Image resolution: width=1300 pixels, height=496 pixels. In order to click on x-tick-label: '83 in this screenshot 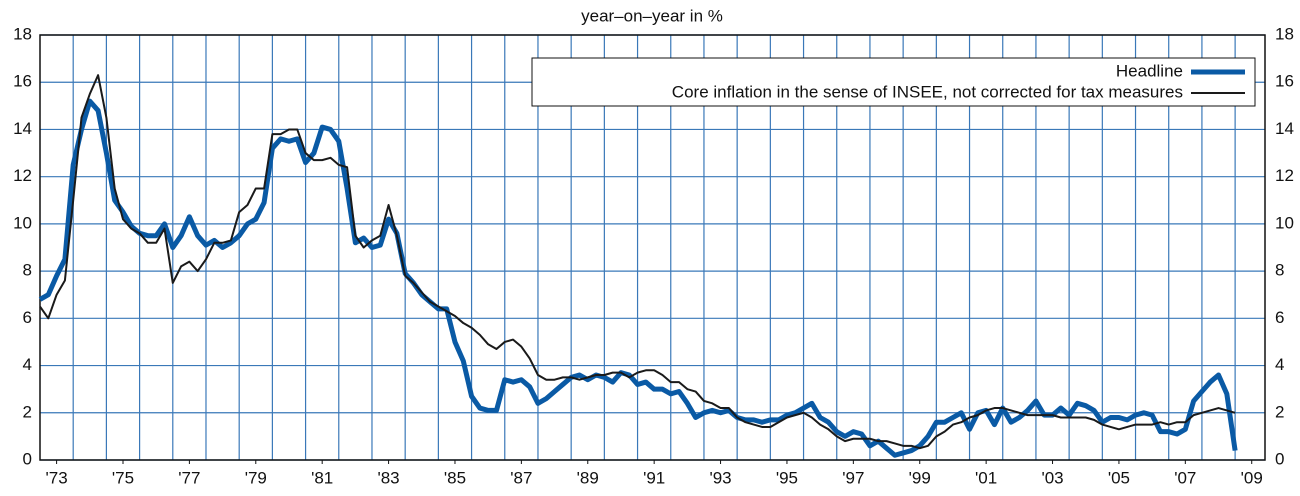, I will do `click(388, 477)`.